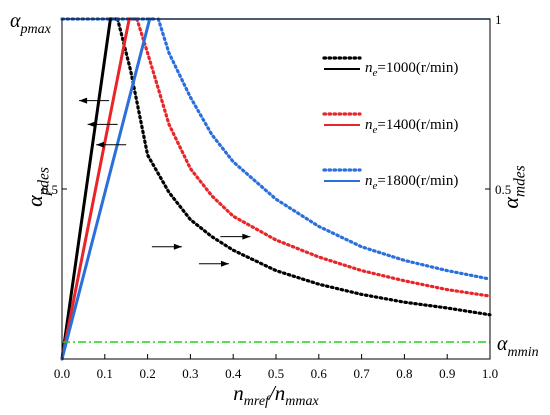  What do you see at coordinates (177, 246) in the screenshot?
I see `arrow-3-head` at bounding box center [177, 246].